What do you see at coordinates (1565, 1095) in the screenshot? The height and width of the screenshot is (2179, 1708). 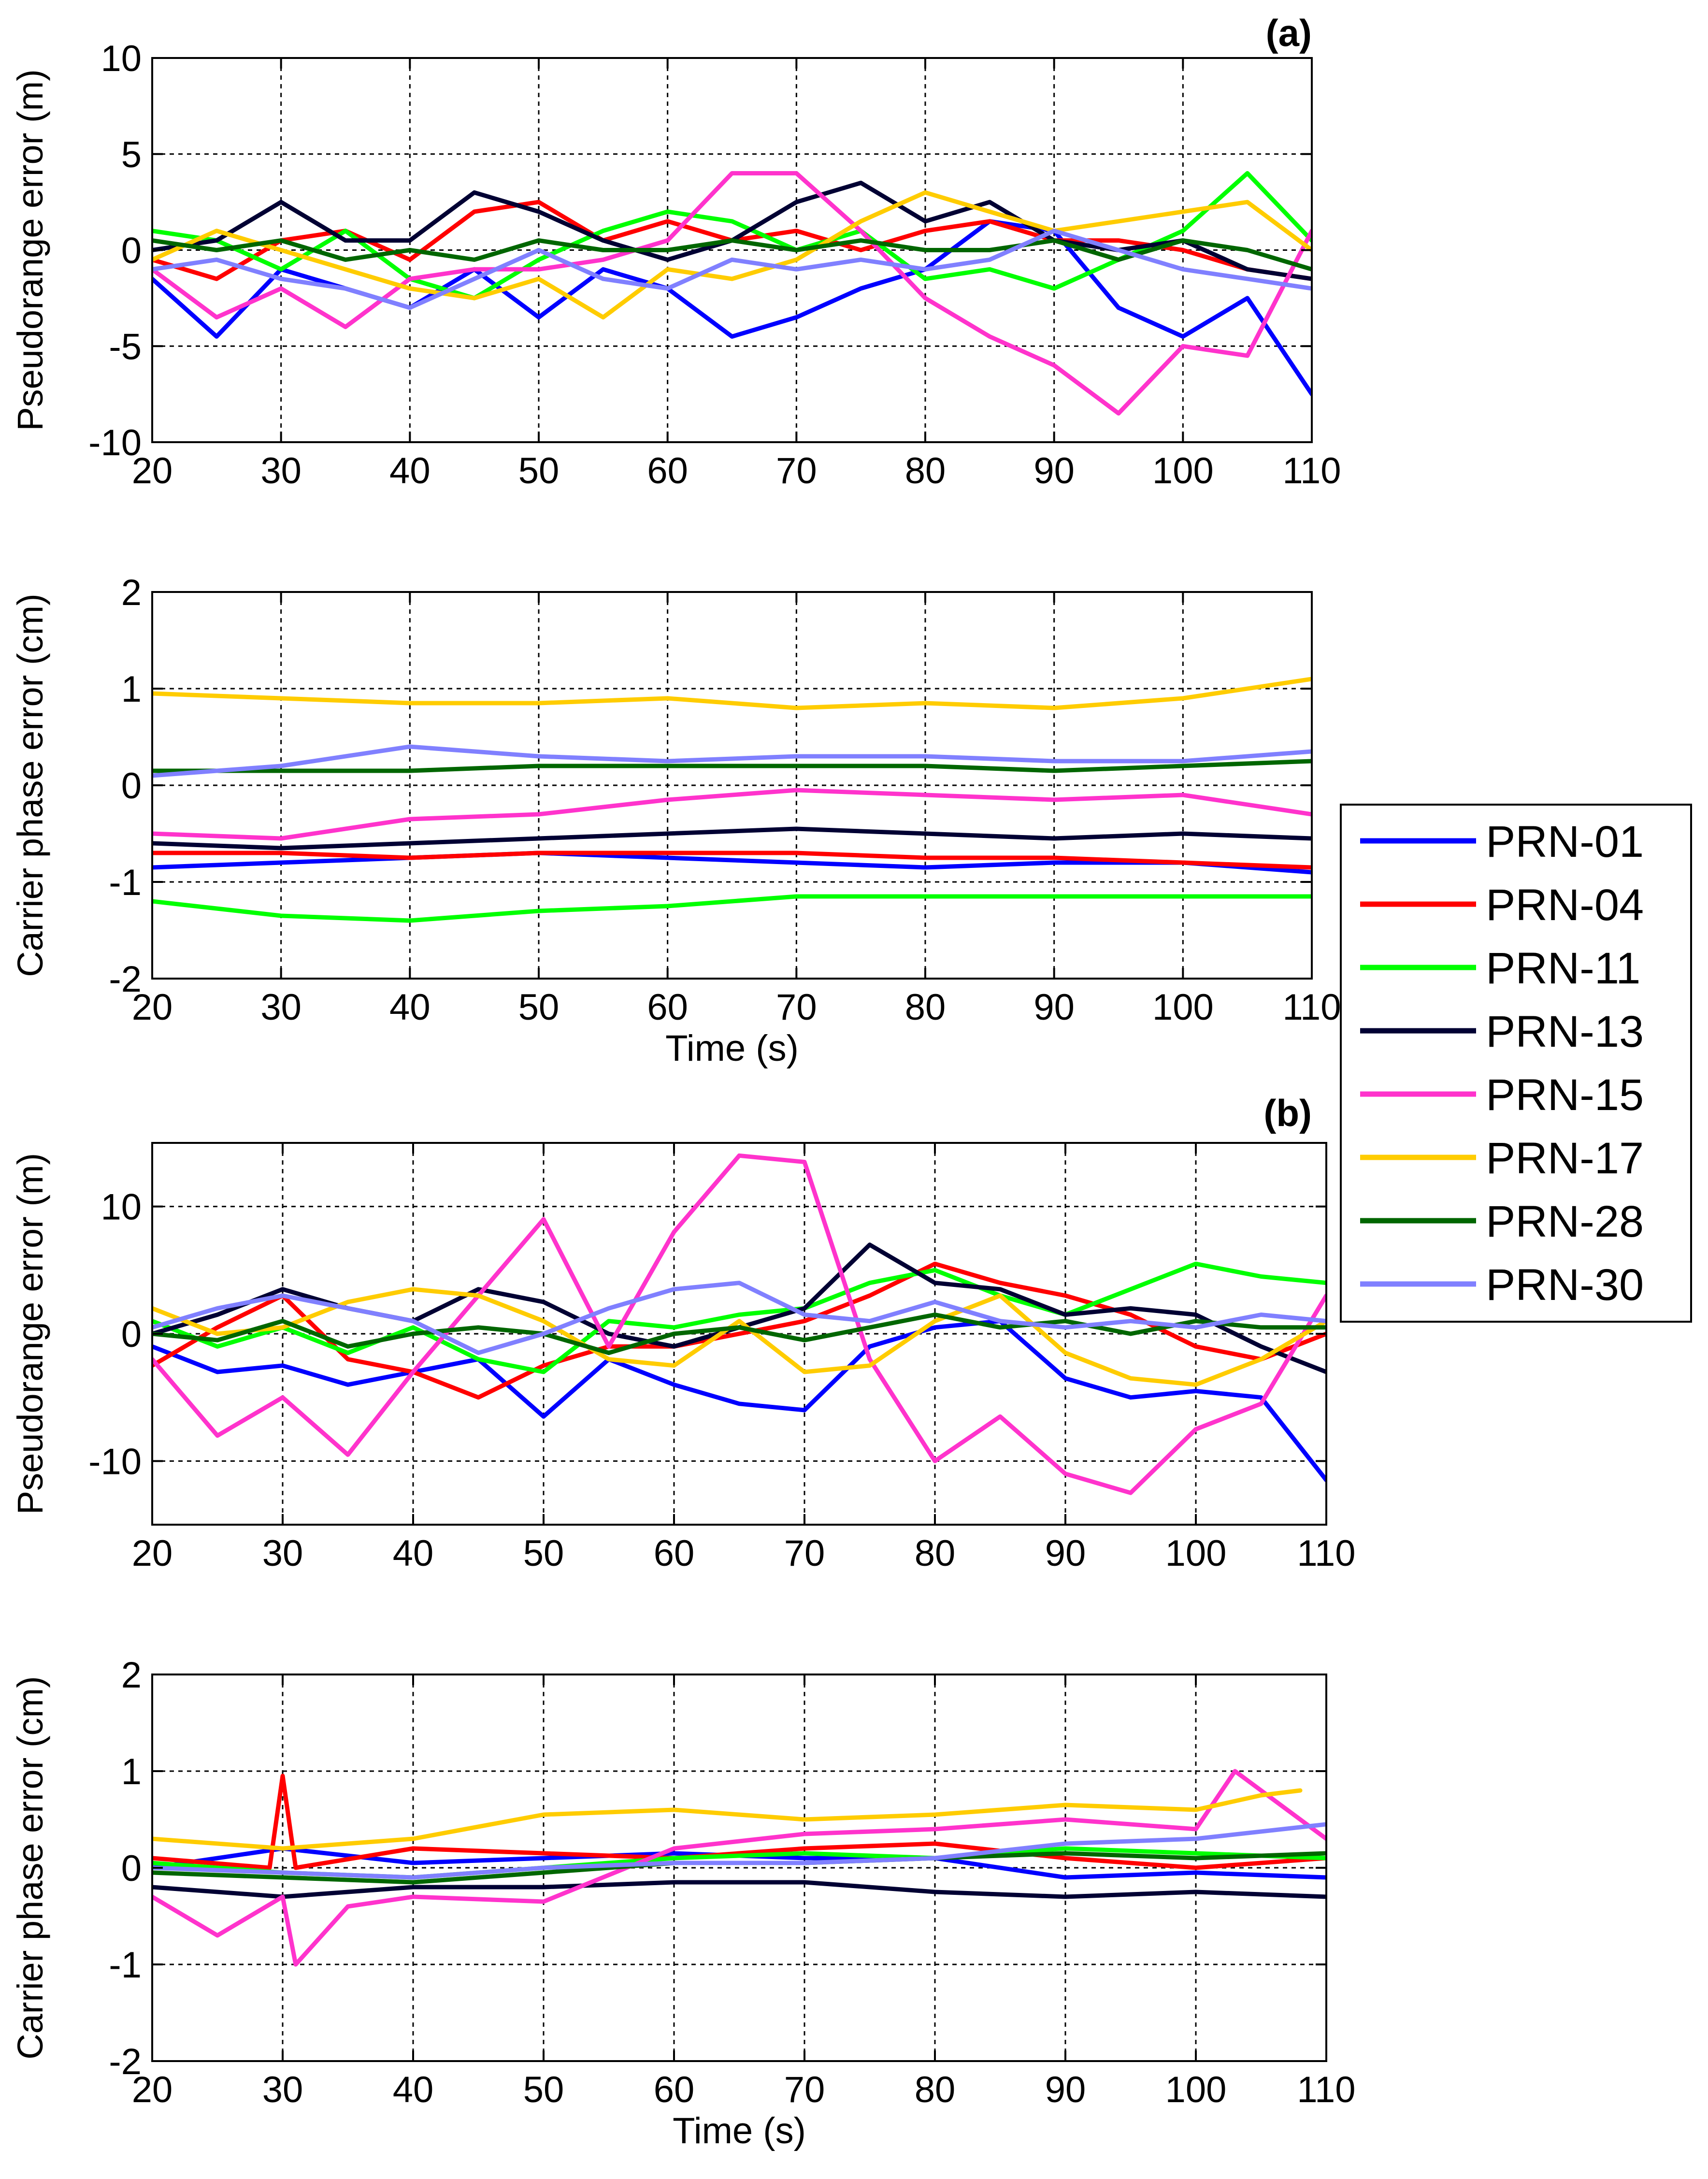 I see `legend-label: PRN-15` at bounding box center [1565, 1095].